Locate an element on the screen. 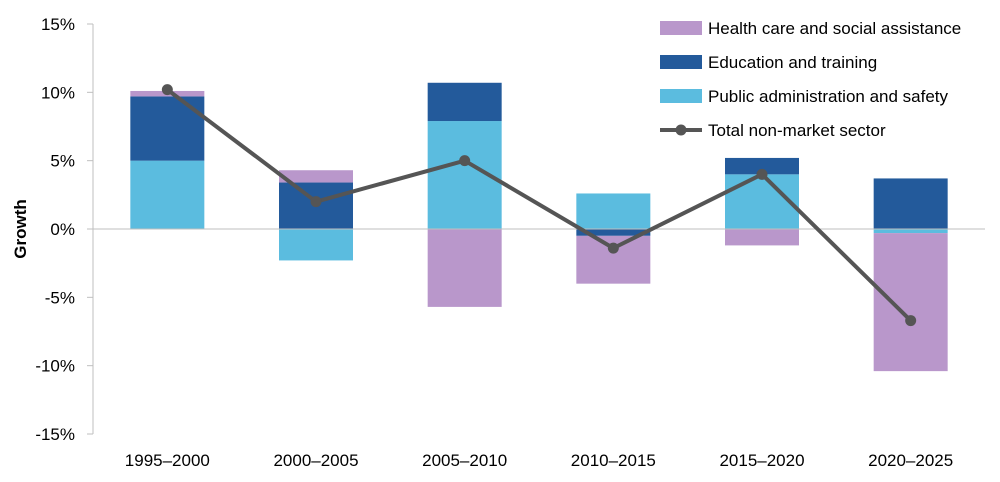  y-axis-label: Growth is located at coordinates (20, 229).